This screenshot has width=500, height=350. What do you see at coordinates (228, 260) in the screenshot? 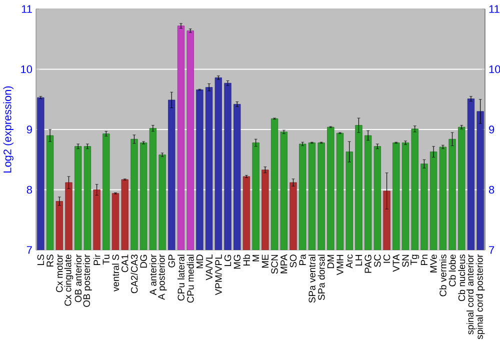
I see `x-tick-label: LG` at bounding box center [228, 260].